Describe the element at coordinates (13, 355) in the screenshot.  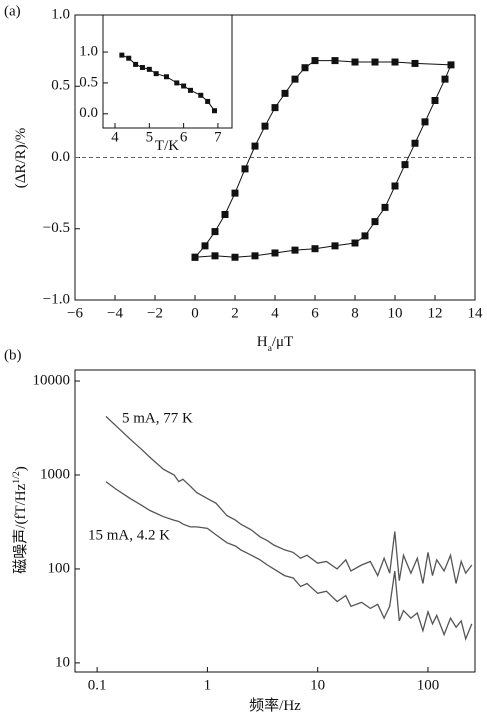
I see `panel-label: (b)` at that location.